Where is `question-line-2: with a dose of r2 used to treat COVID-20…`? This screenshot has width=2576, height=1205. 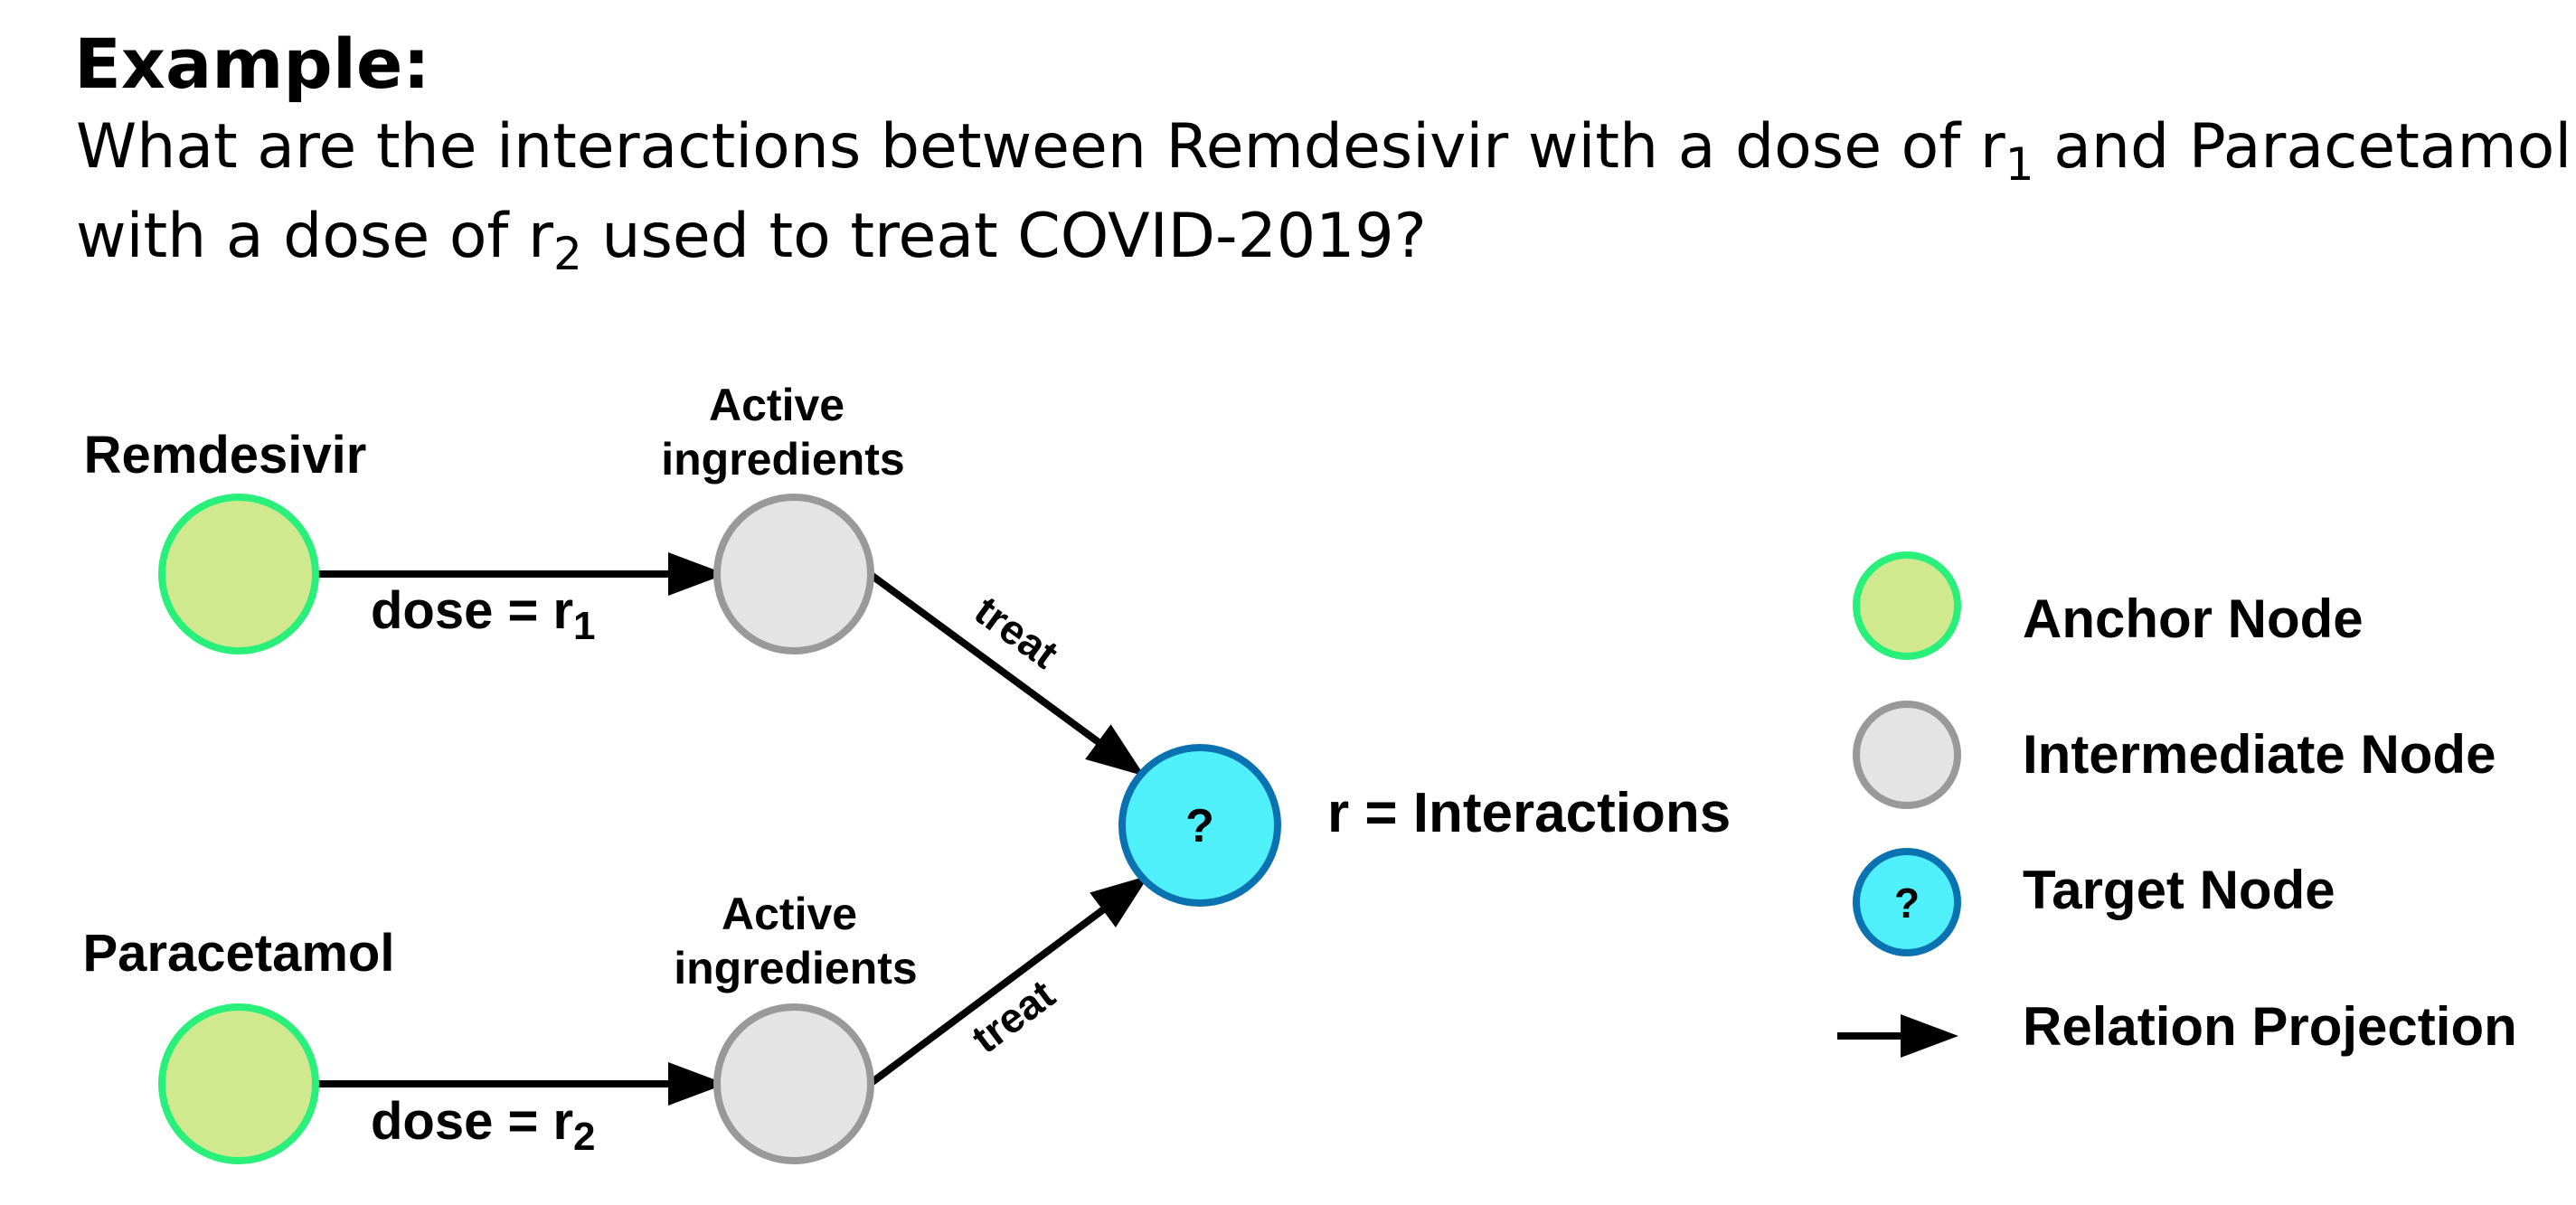 question-line-2: with a dose of r2 used to treat COVID-20… is located at coordinates (751, 240).